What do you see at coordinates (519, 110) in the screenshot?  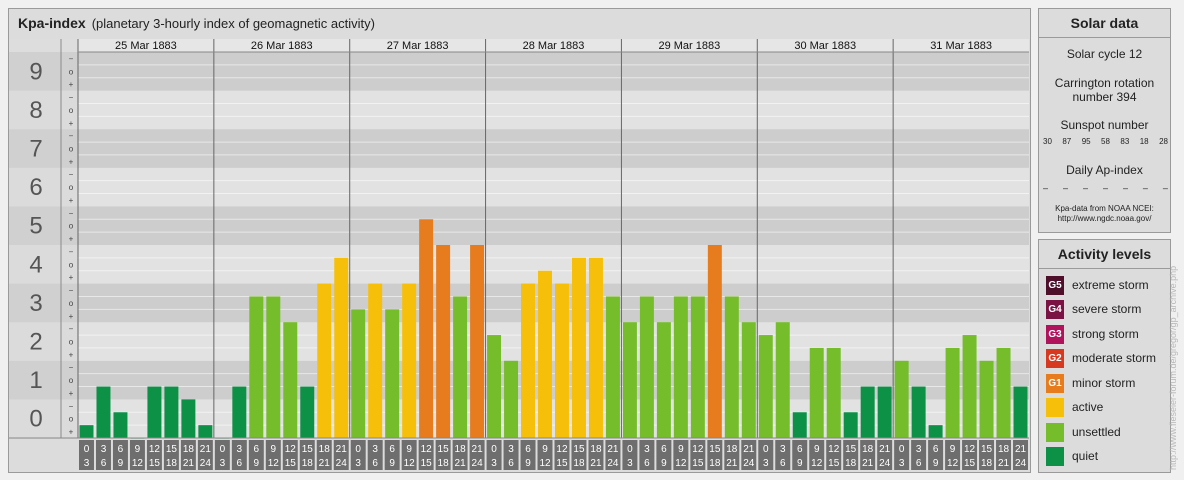 I see `y-band` at bounding box center [519, 110].